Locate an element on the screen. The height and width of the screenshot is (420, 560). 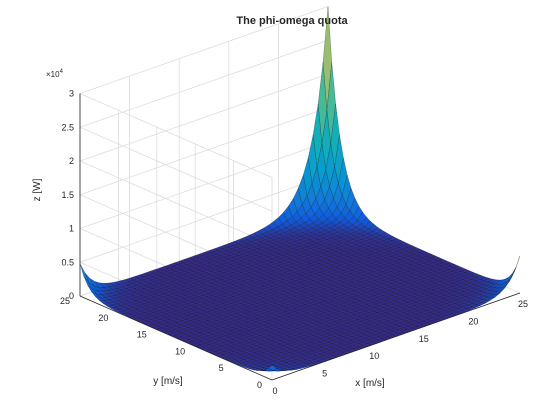
z-exponent-power: 4 is located at coordinates (62, 72).